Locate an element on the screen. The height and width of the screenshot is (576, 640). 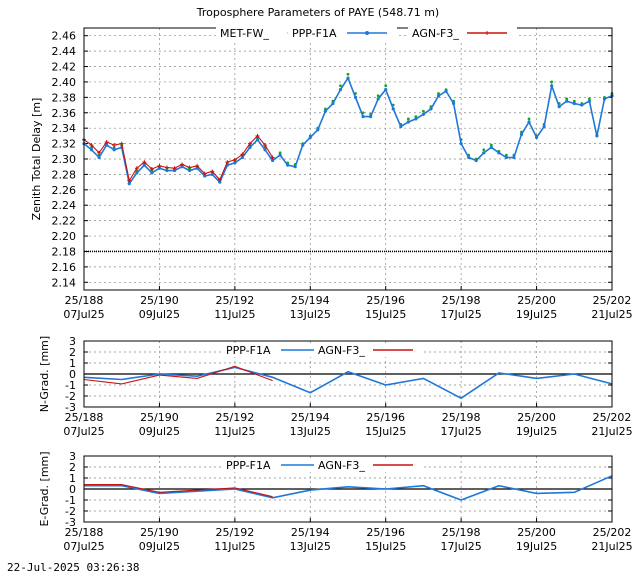
plot-frame is located at coordinates (348, 374).